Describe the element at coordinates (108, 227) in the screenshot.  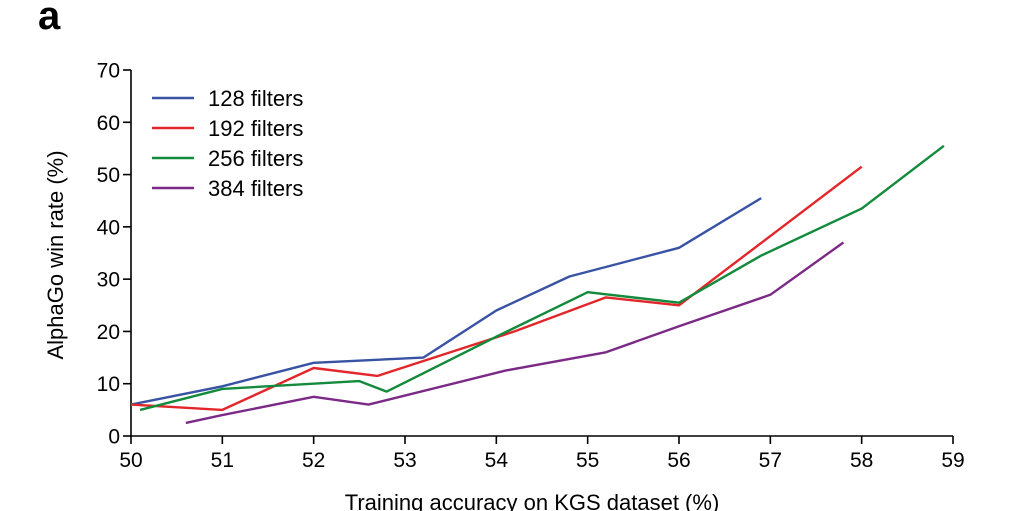
I see `y-tick-label: 40` at that location.